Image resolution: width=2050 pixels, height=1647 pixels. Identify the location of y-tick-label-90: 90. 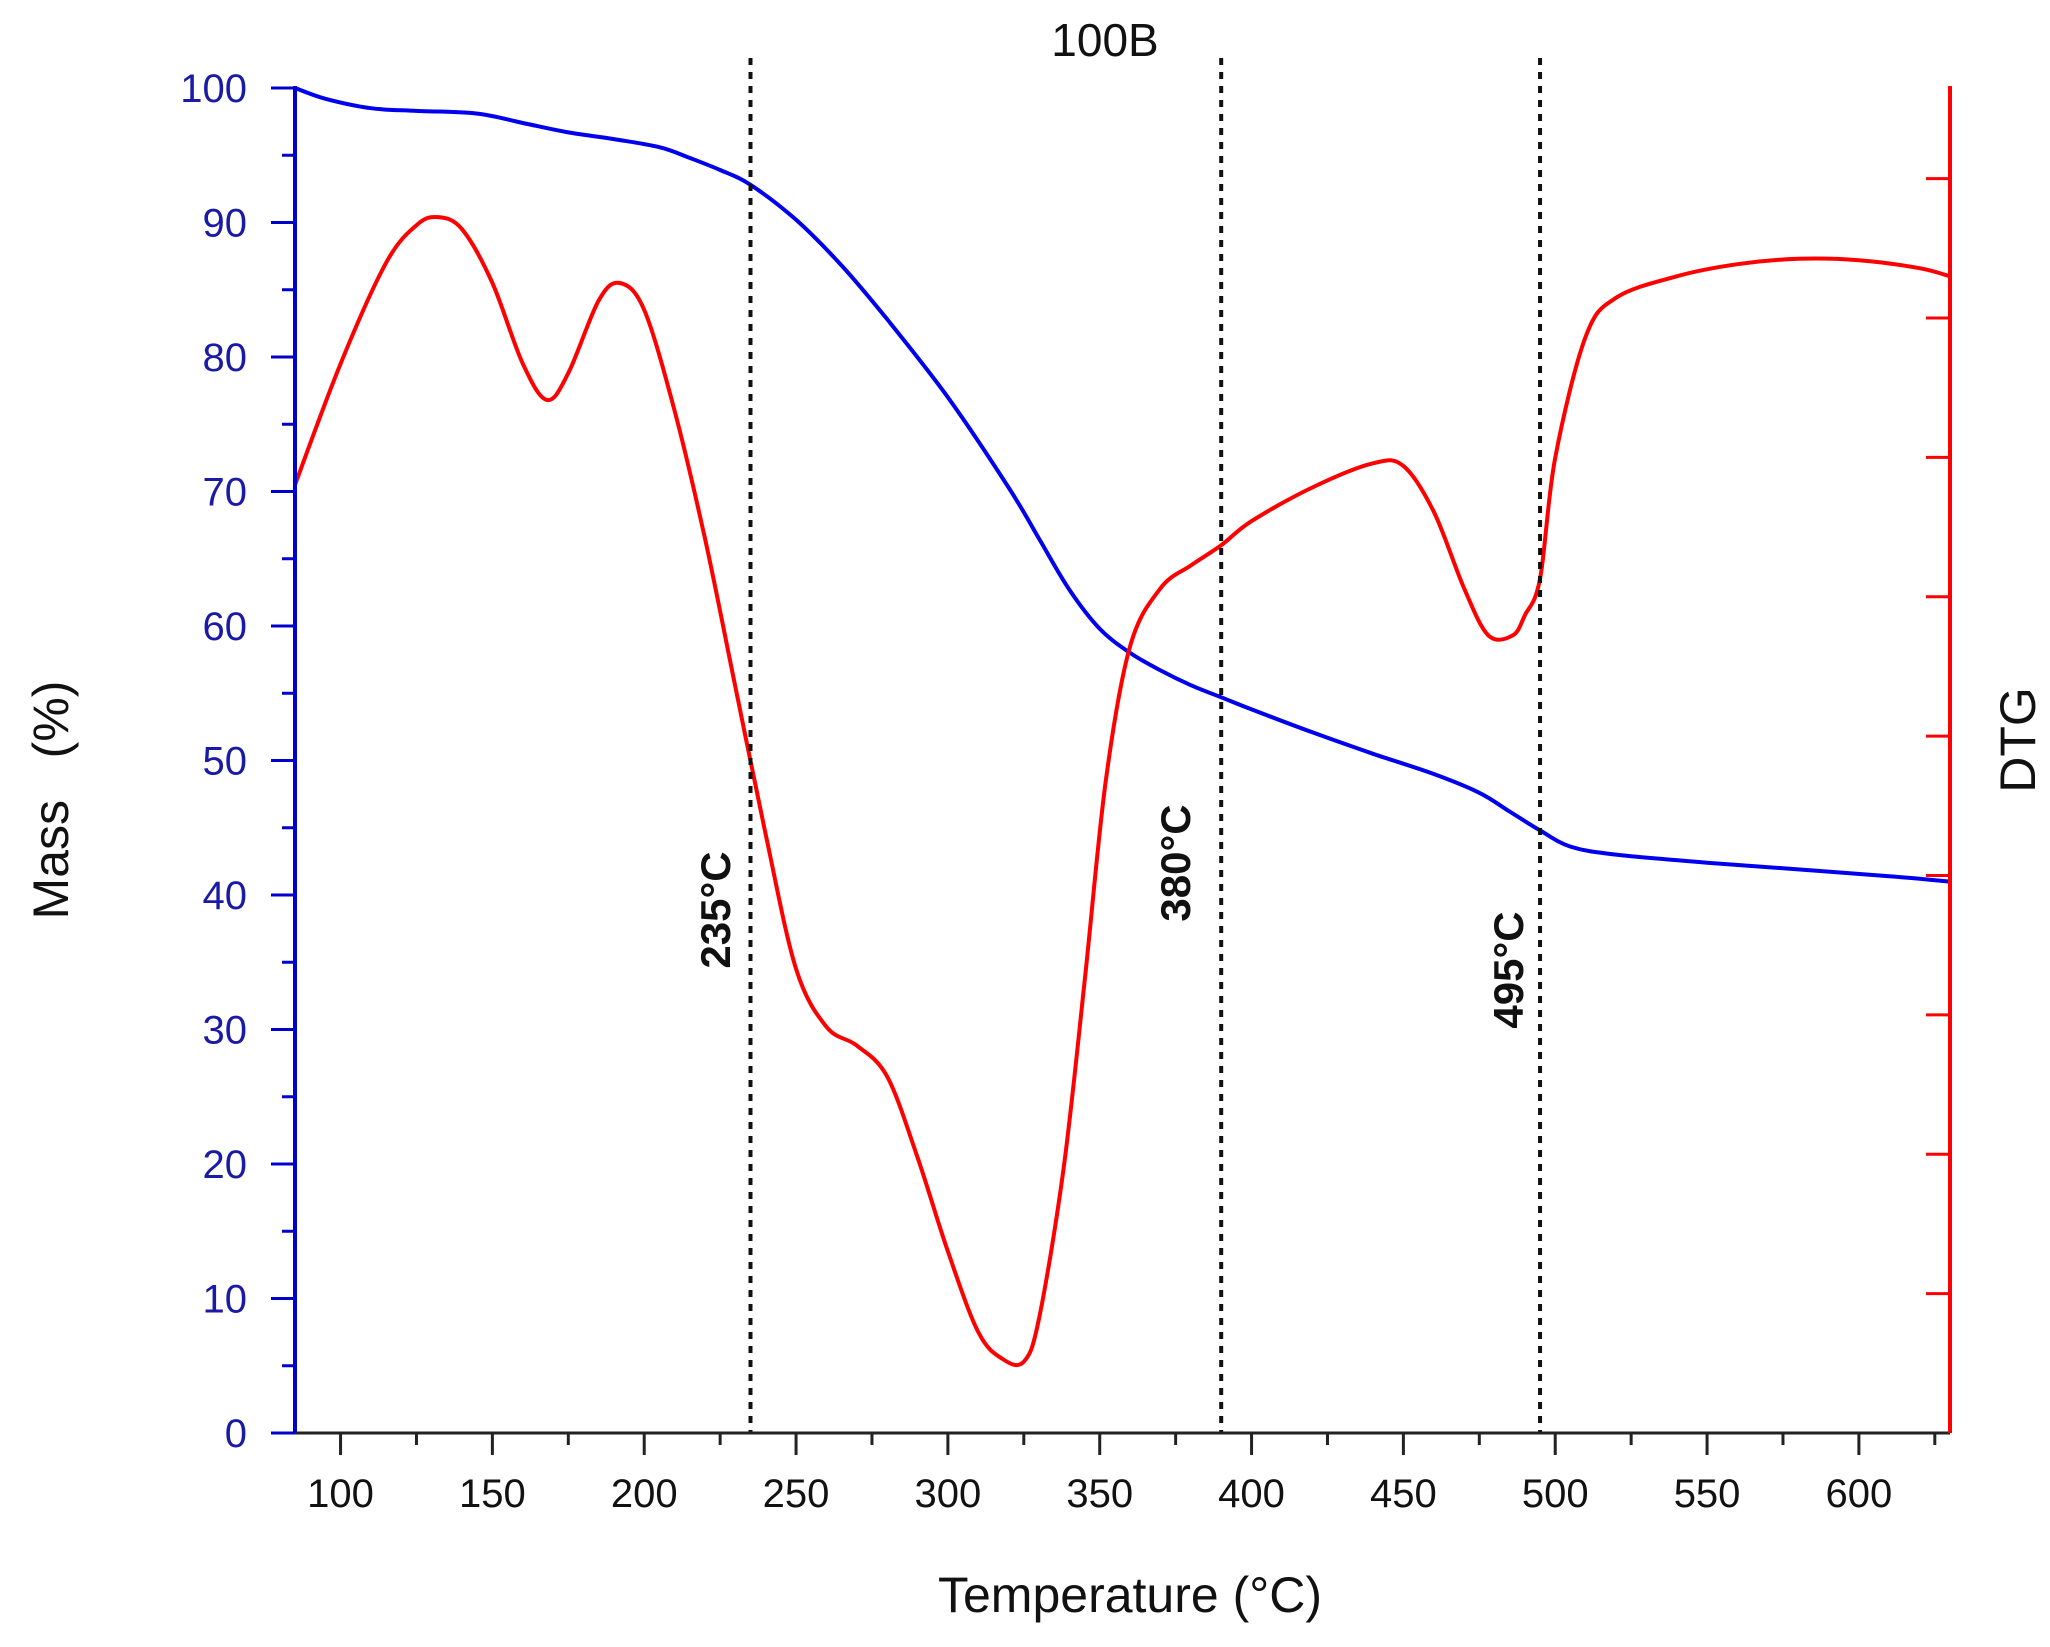
(225, 224).